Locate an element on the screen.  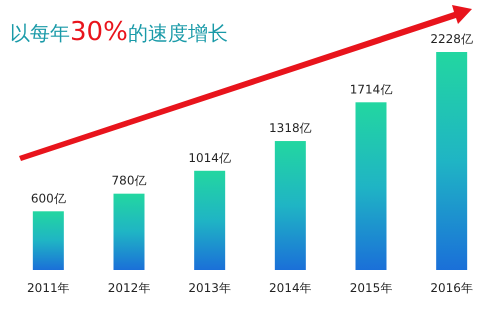
x-tick-label: 2011年 is located at coordinates (48, 288).